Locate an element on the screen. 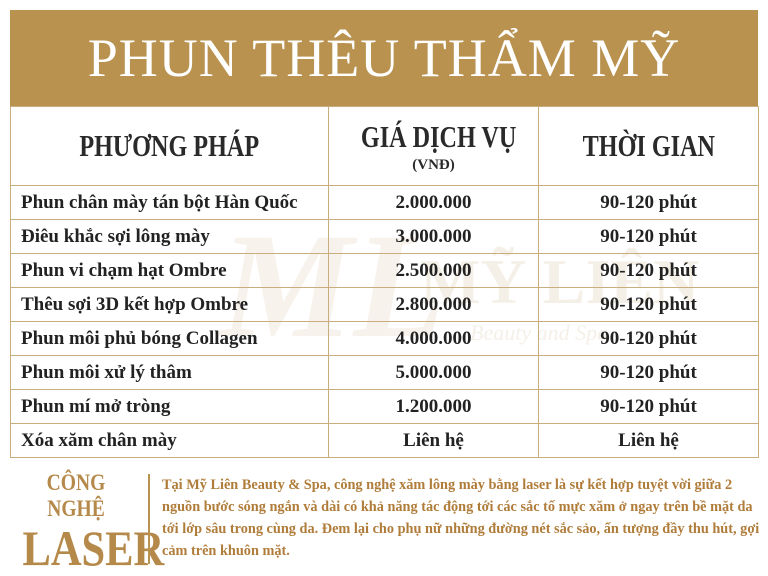 The width and height of the screenshot is (768, 576). footer-label-top: CÔNG NGHỆ is located at coordinates (76, 495).